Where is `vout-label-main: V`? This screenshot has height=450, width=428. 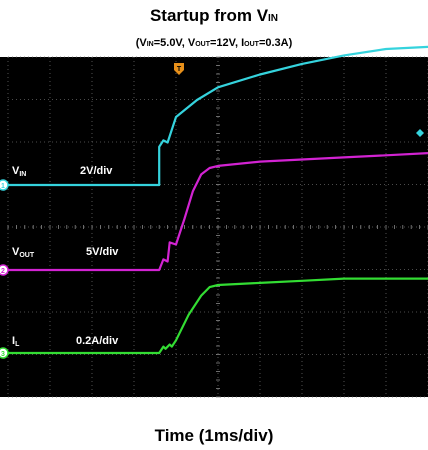
vout-label-main: V is located at coordinates (16, 252).